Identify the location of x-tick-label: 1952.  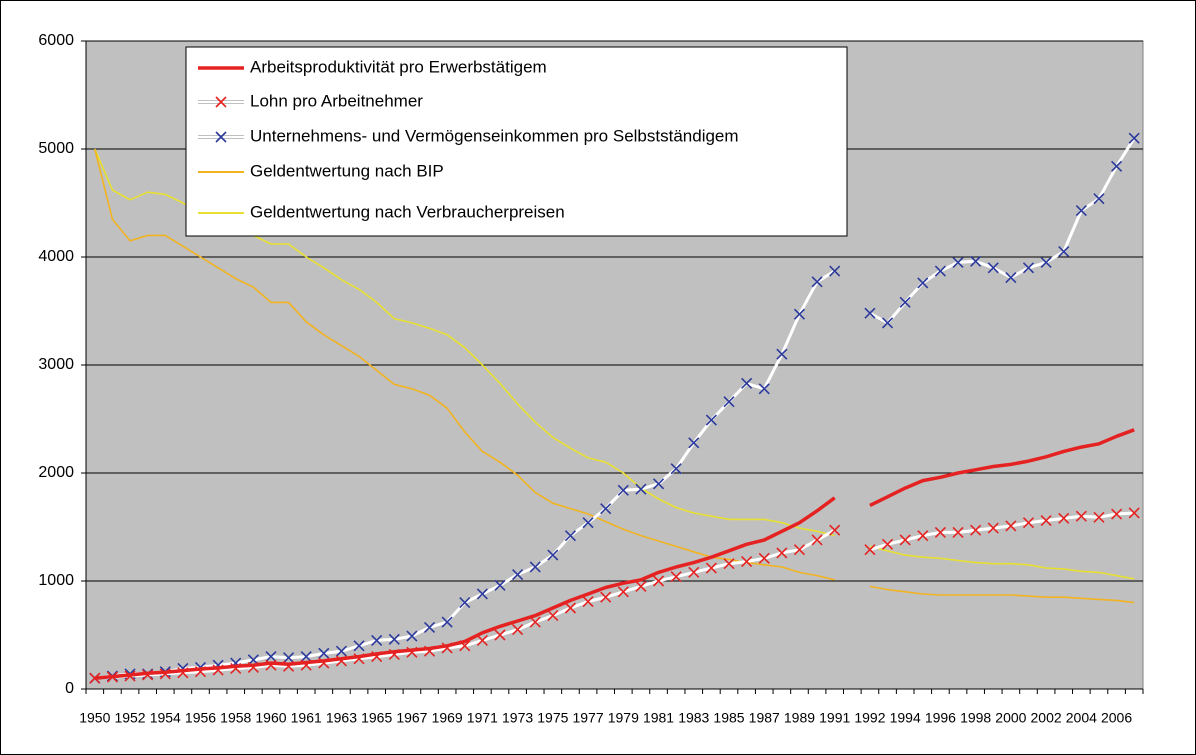
(129, 718).